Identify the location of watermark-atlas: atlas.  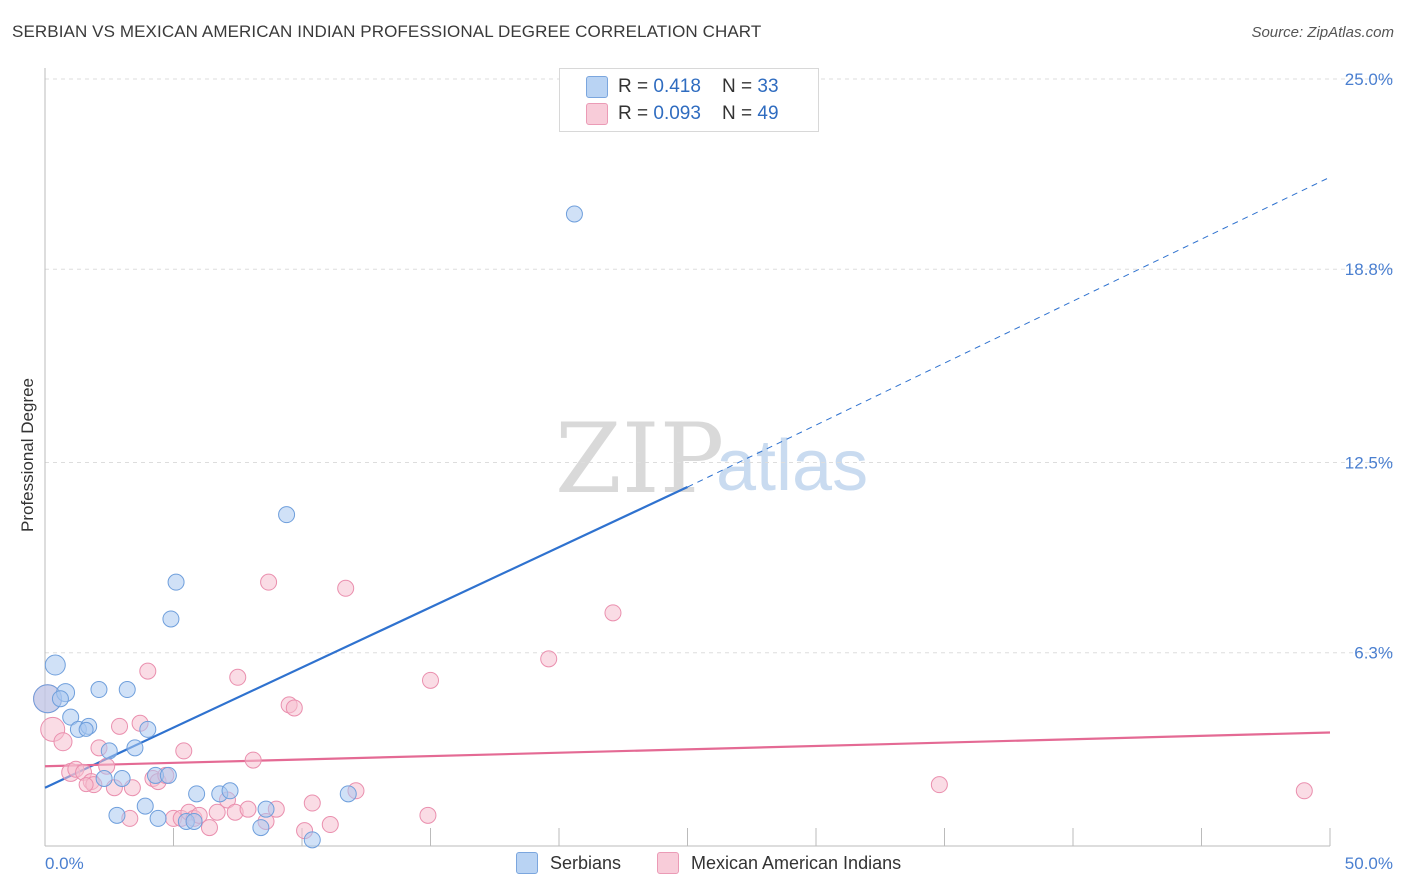
(792, 466).